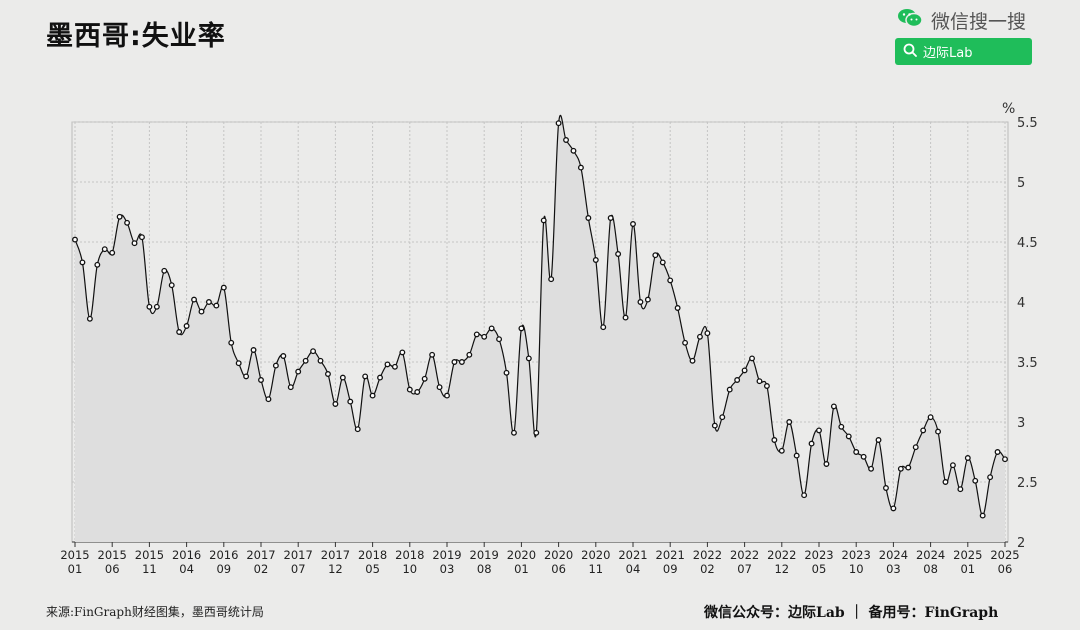 The image size is (1080, 630). Describe the element at coordinates (155, 612) in the screenshot. I see `source-note: 来源:FinGraph财经图集，墨西哥统计局` at that location.